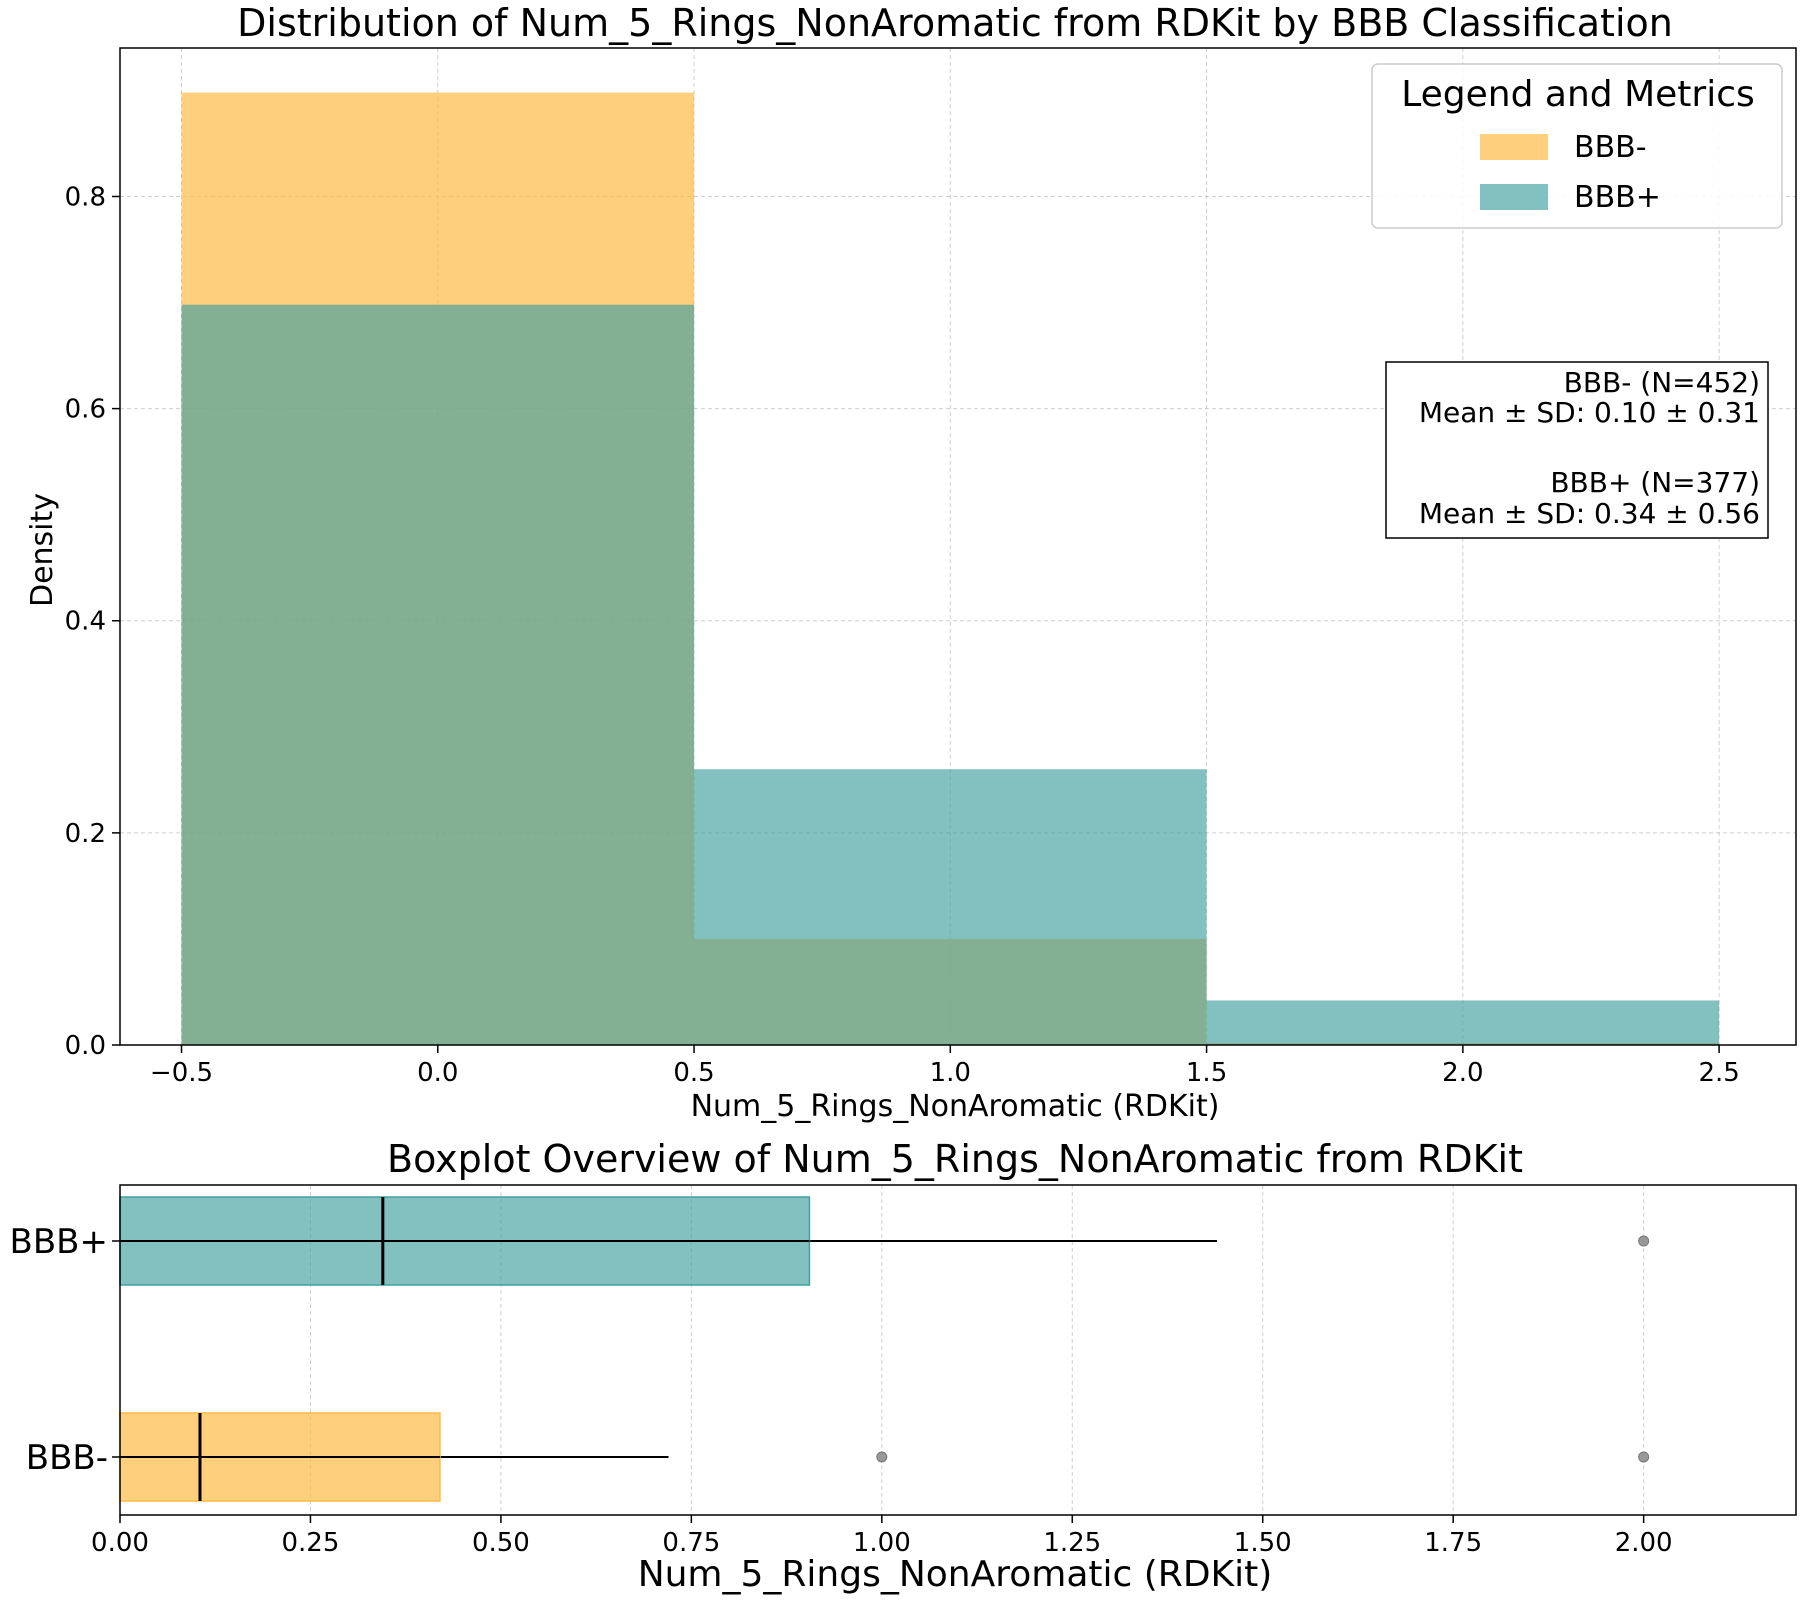 The width and height of the screenshot is (1800, 1600). I want to click on legend-swatch-bbb-minus, so click(1514, 147).